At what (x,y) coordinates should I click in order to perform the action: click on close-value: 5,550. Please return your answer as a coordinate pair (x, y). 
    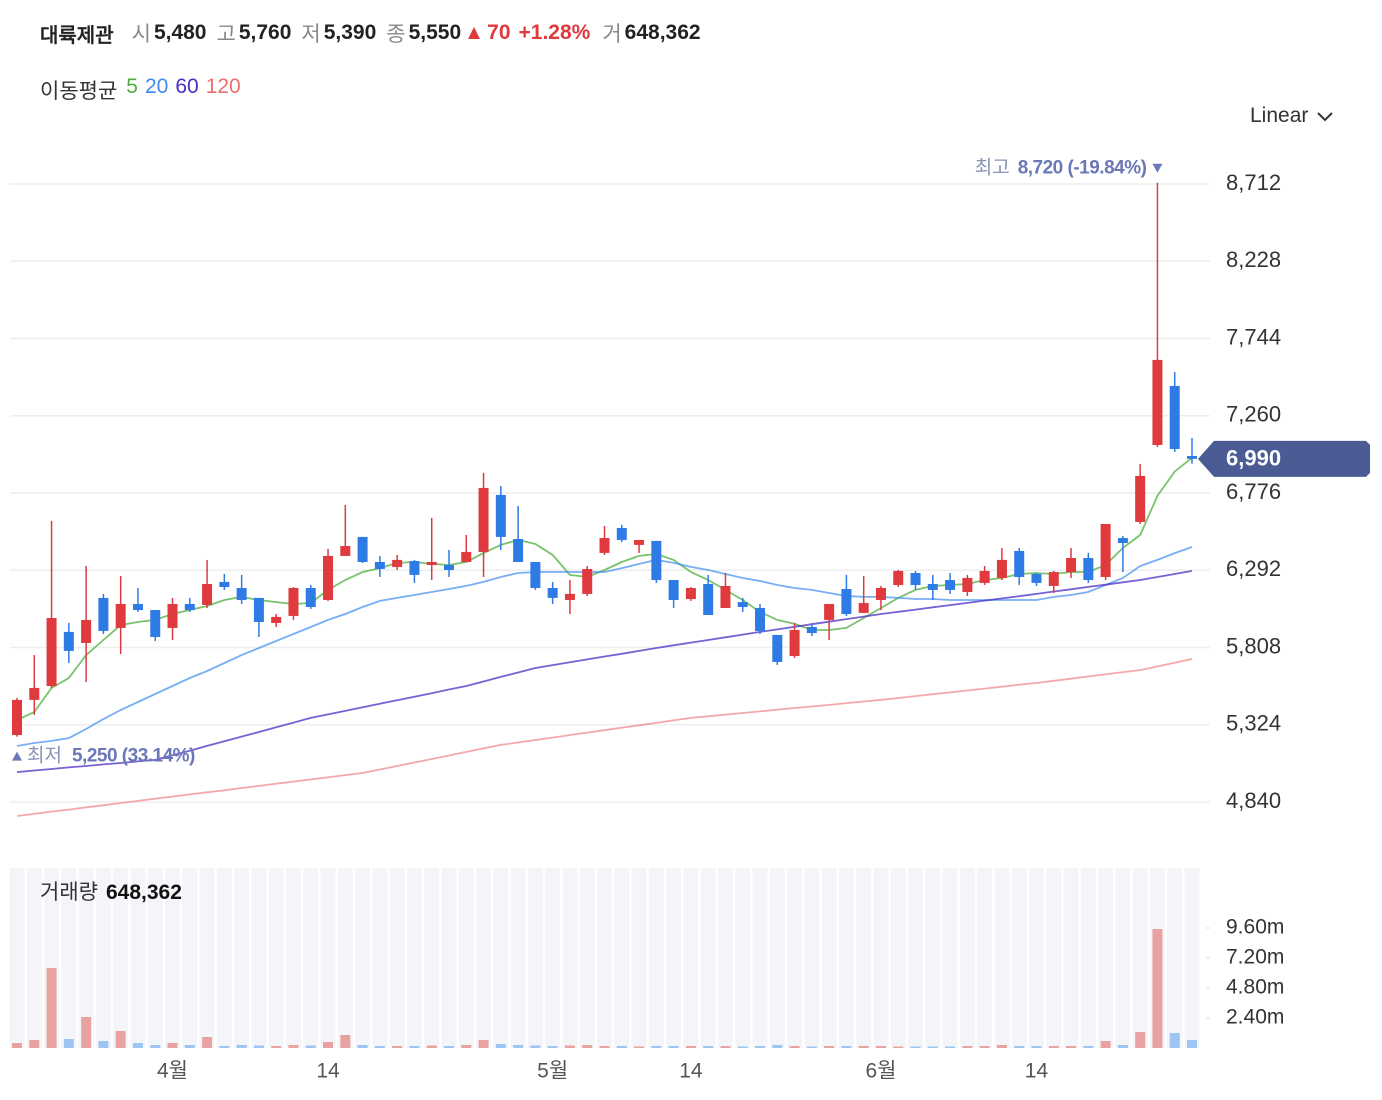
    Looking at the image, I should click on (435, 32).